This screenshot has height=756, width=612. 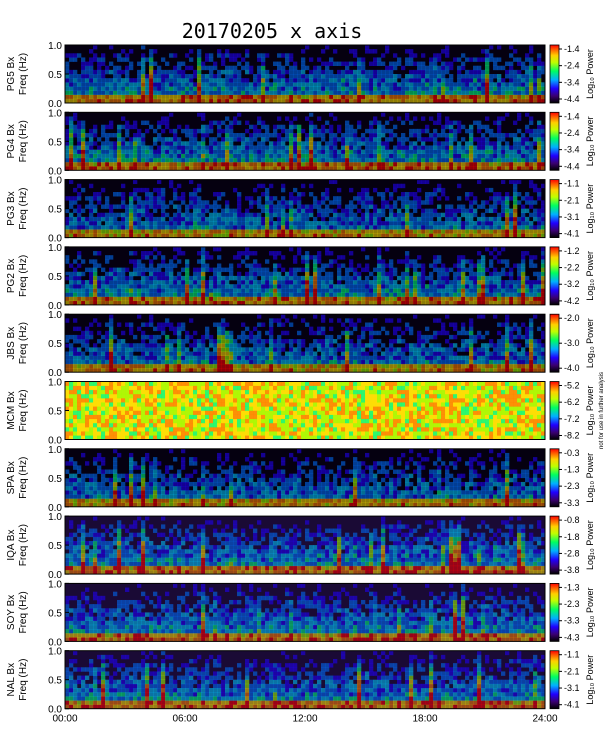 I want to click on y-axis-label-station: IQA Bx, so click(x=11, y=545).